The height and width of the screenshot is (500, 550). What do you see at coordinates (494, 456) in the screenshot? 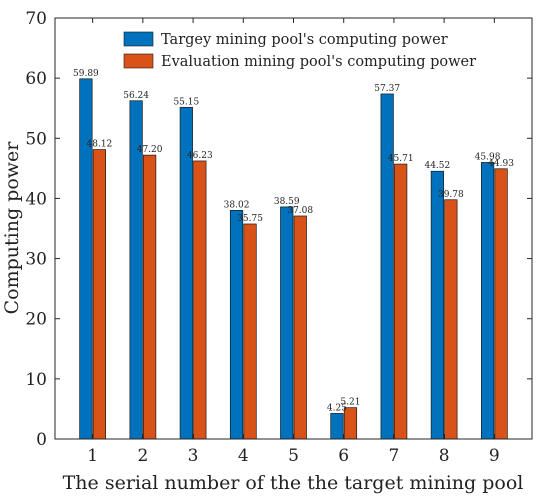
I see `x-tick-label: 9` at bounding box center [494, 456].